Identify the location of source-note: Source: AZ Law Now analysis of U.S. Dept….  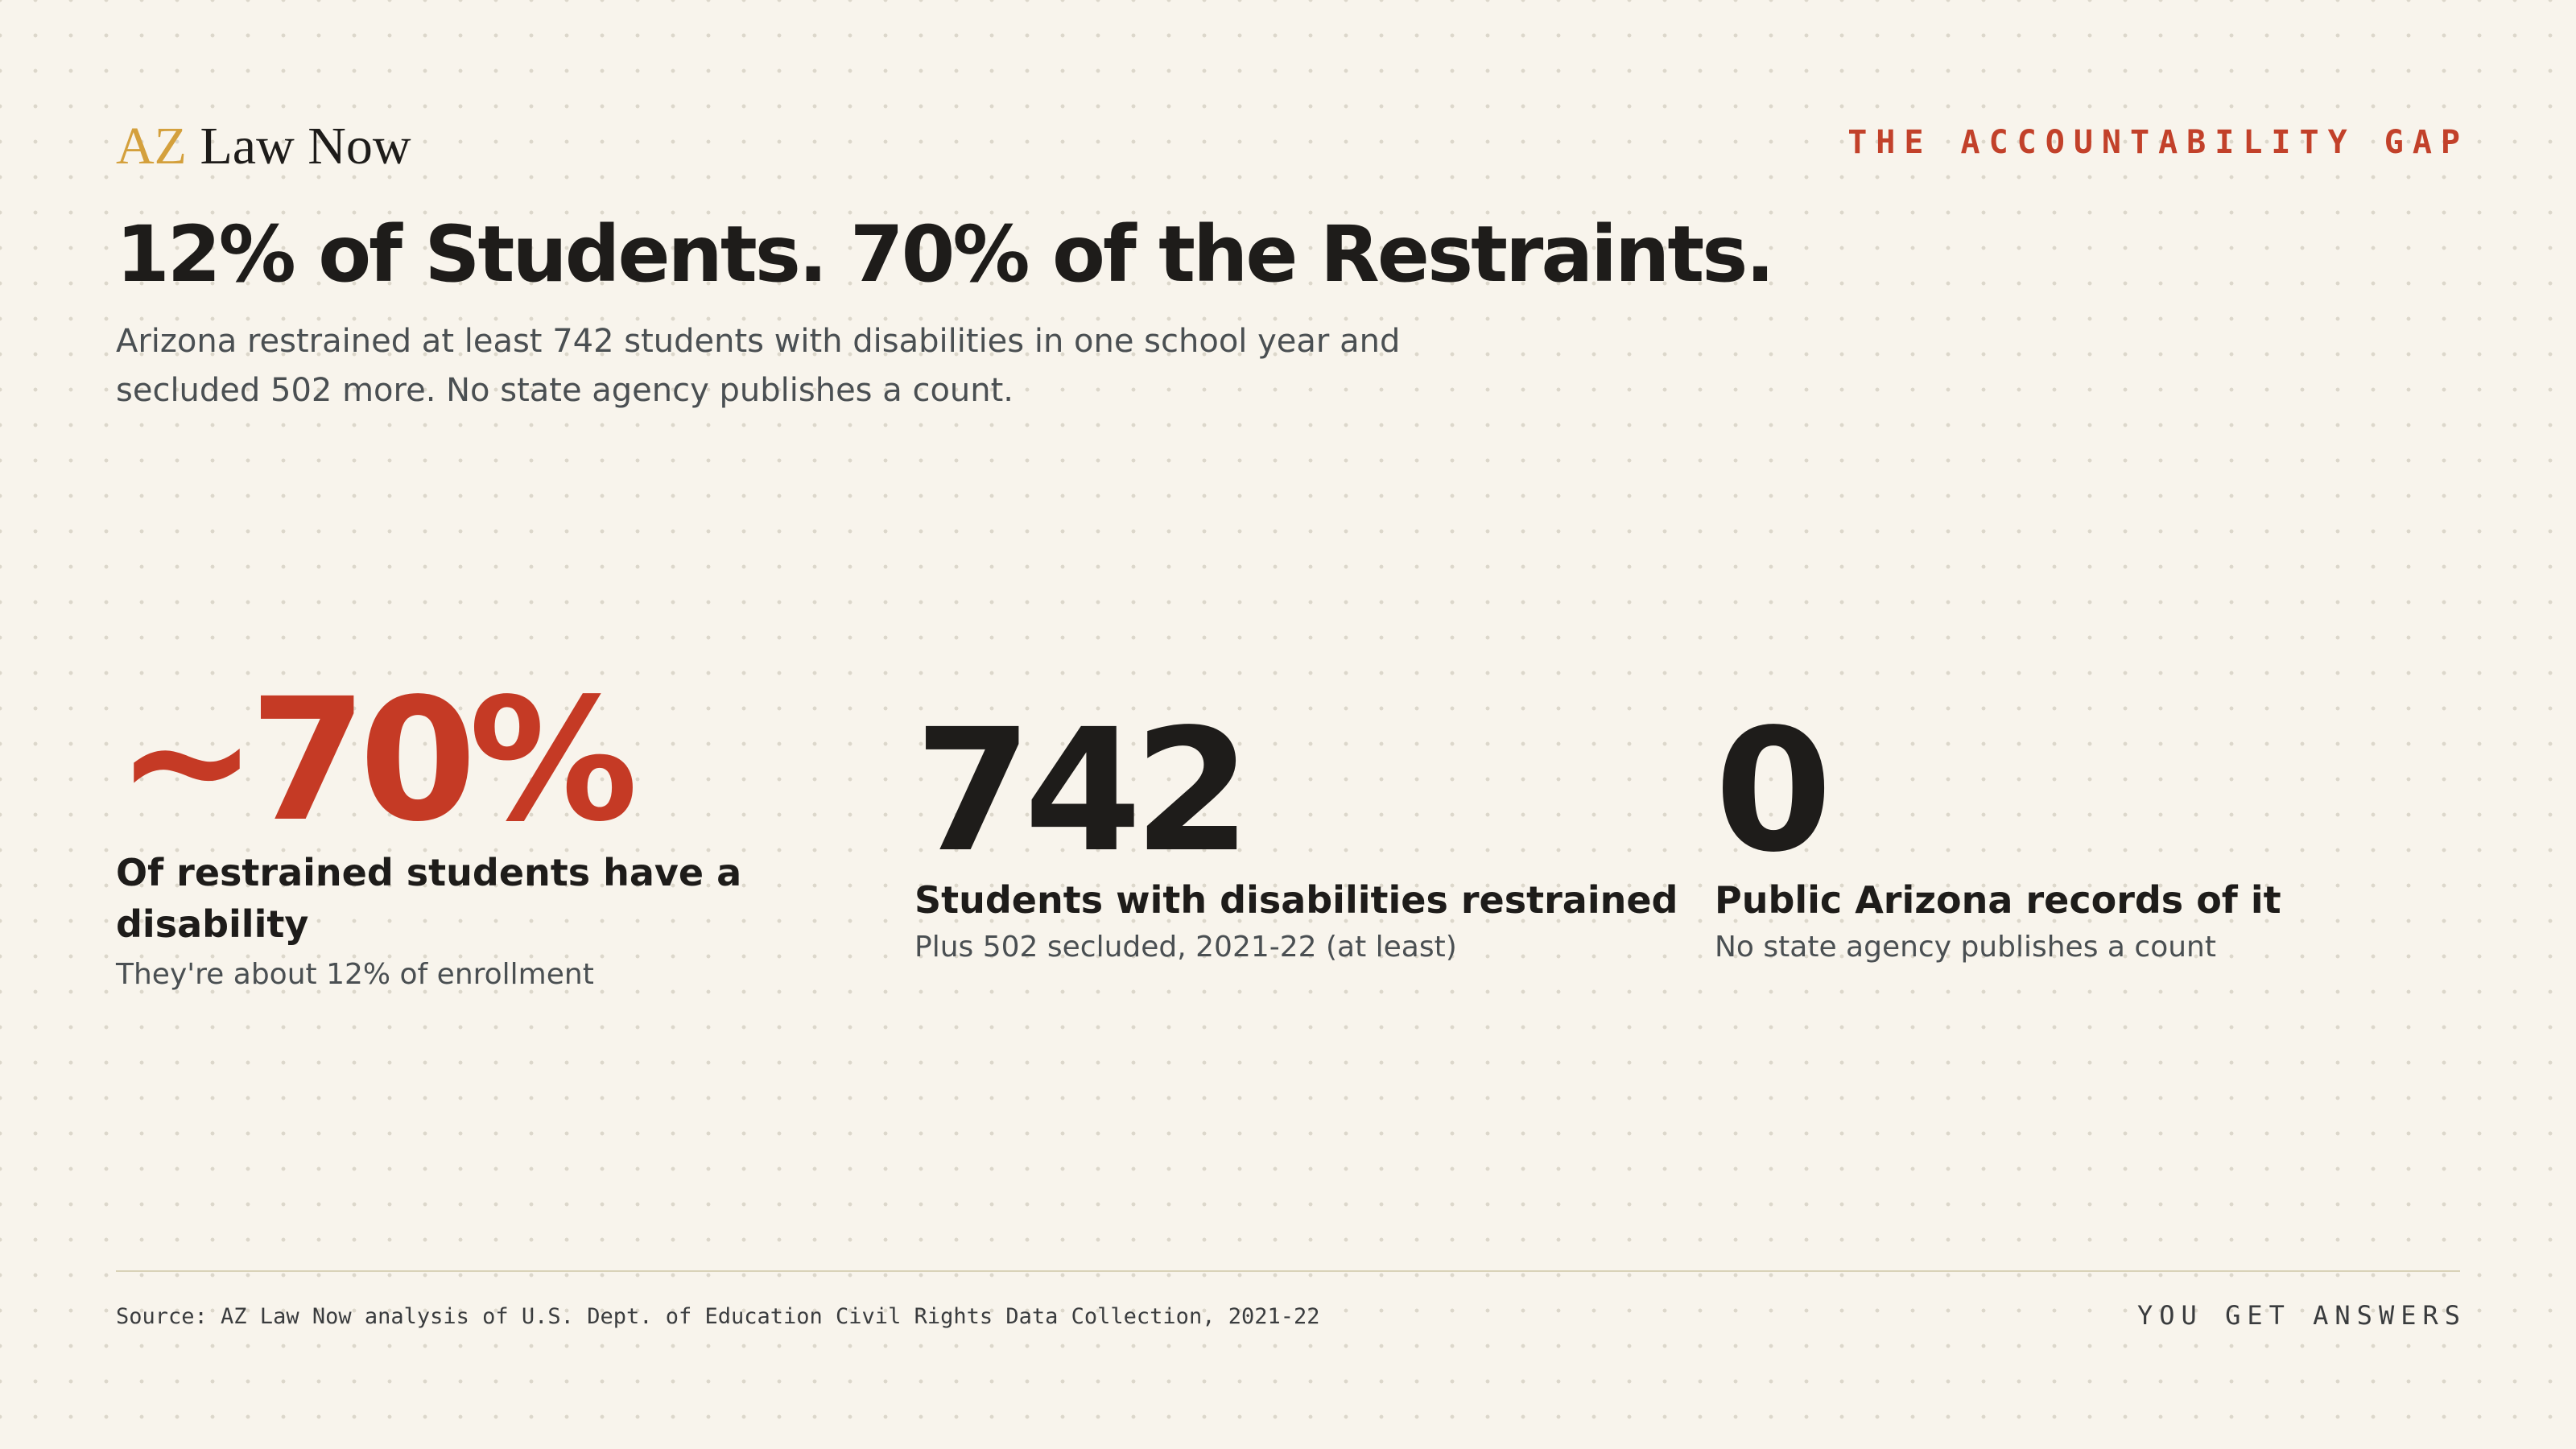
(718, 1316).